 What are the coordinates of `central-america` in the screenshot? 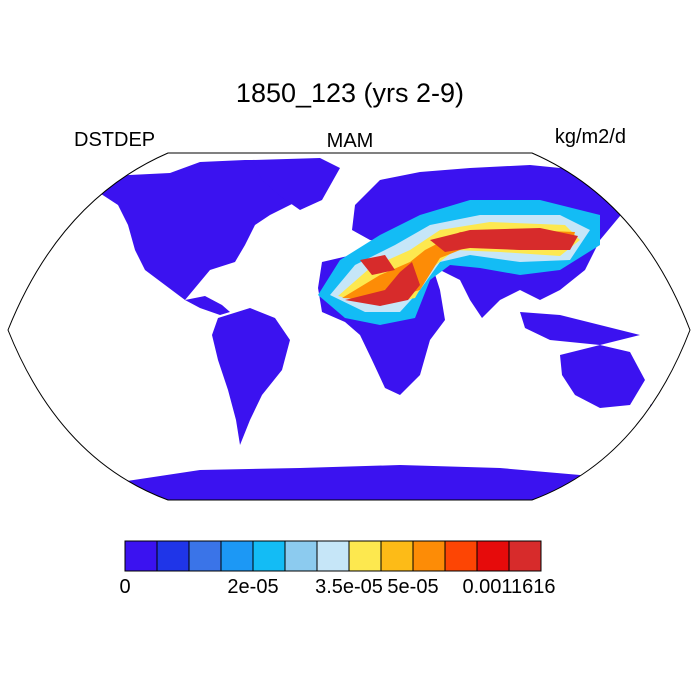 It's located at (207, 305).